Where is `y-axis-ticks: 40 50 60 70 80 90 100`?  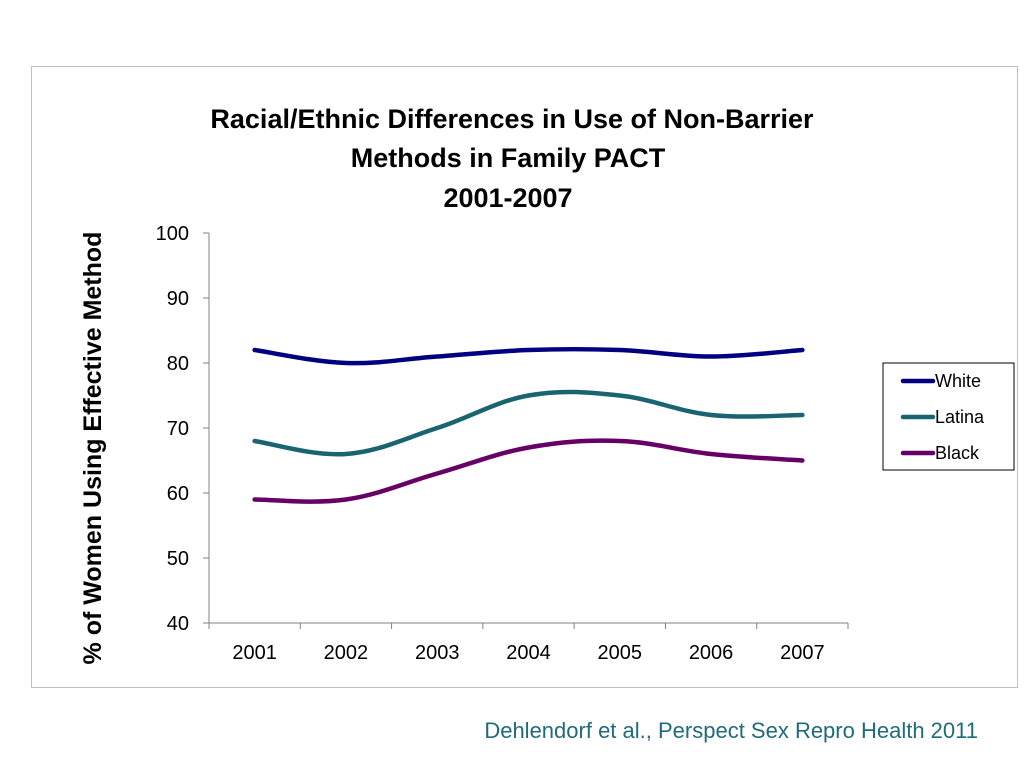
y-axis-ticks: 40 50 60 70 80 90 100 is located at coordinates (182, 429).